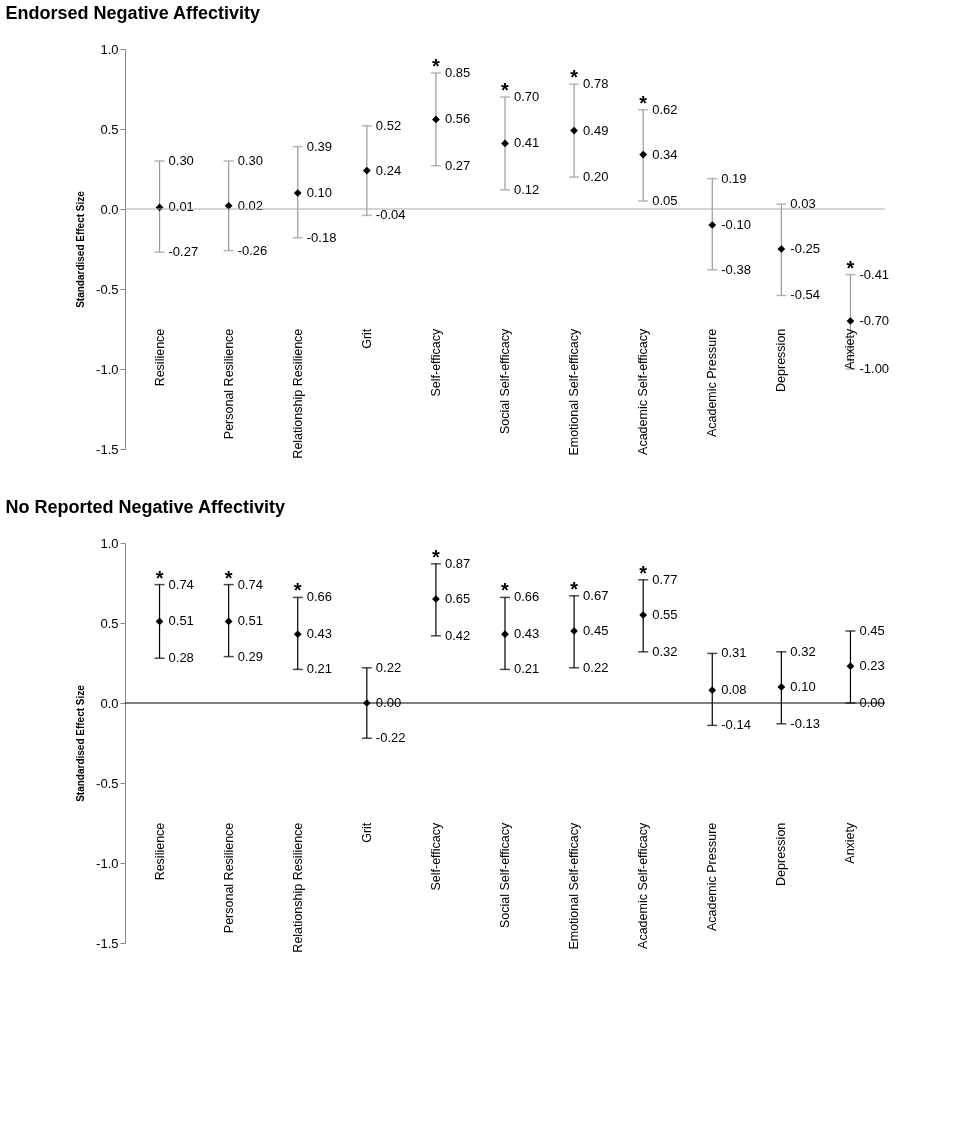 The height and width of the screenshot is (1144, 979). Describe the element at coordinates (643, 885) in the screenshot. I see `x-tick-label: Academic Self-efficacy` at that location.